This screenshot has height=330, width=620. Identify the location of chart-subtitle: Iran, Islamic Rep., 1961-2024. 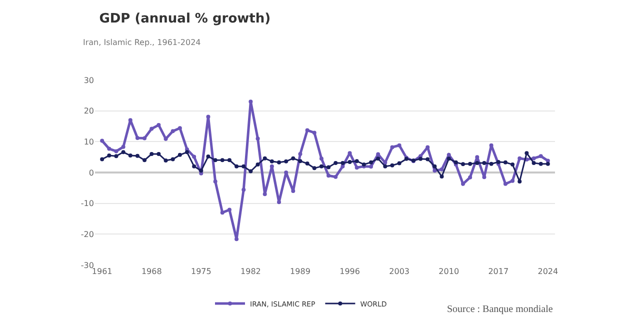
(142, 42).